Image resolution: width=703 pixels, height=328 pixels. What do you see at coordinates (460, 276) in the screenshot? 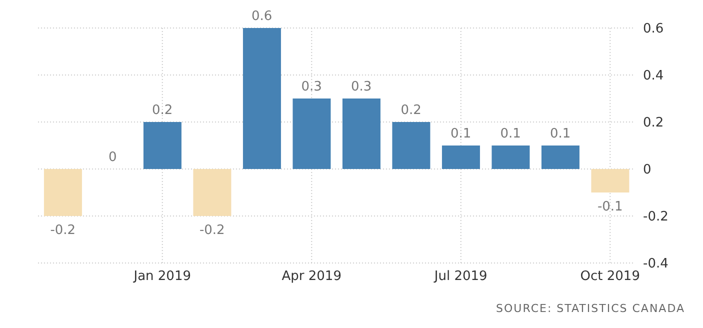
I see `x-tick-label: Jul 2019` at bounding box center [460, 276].